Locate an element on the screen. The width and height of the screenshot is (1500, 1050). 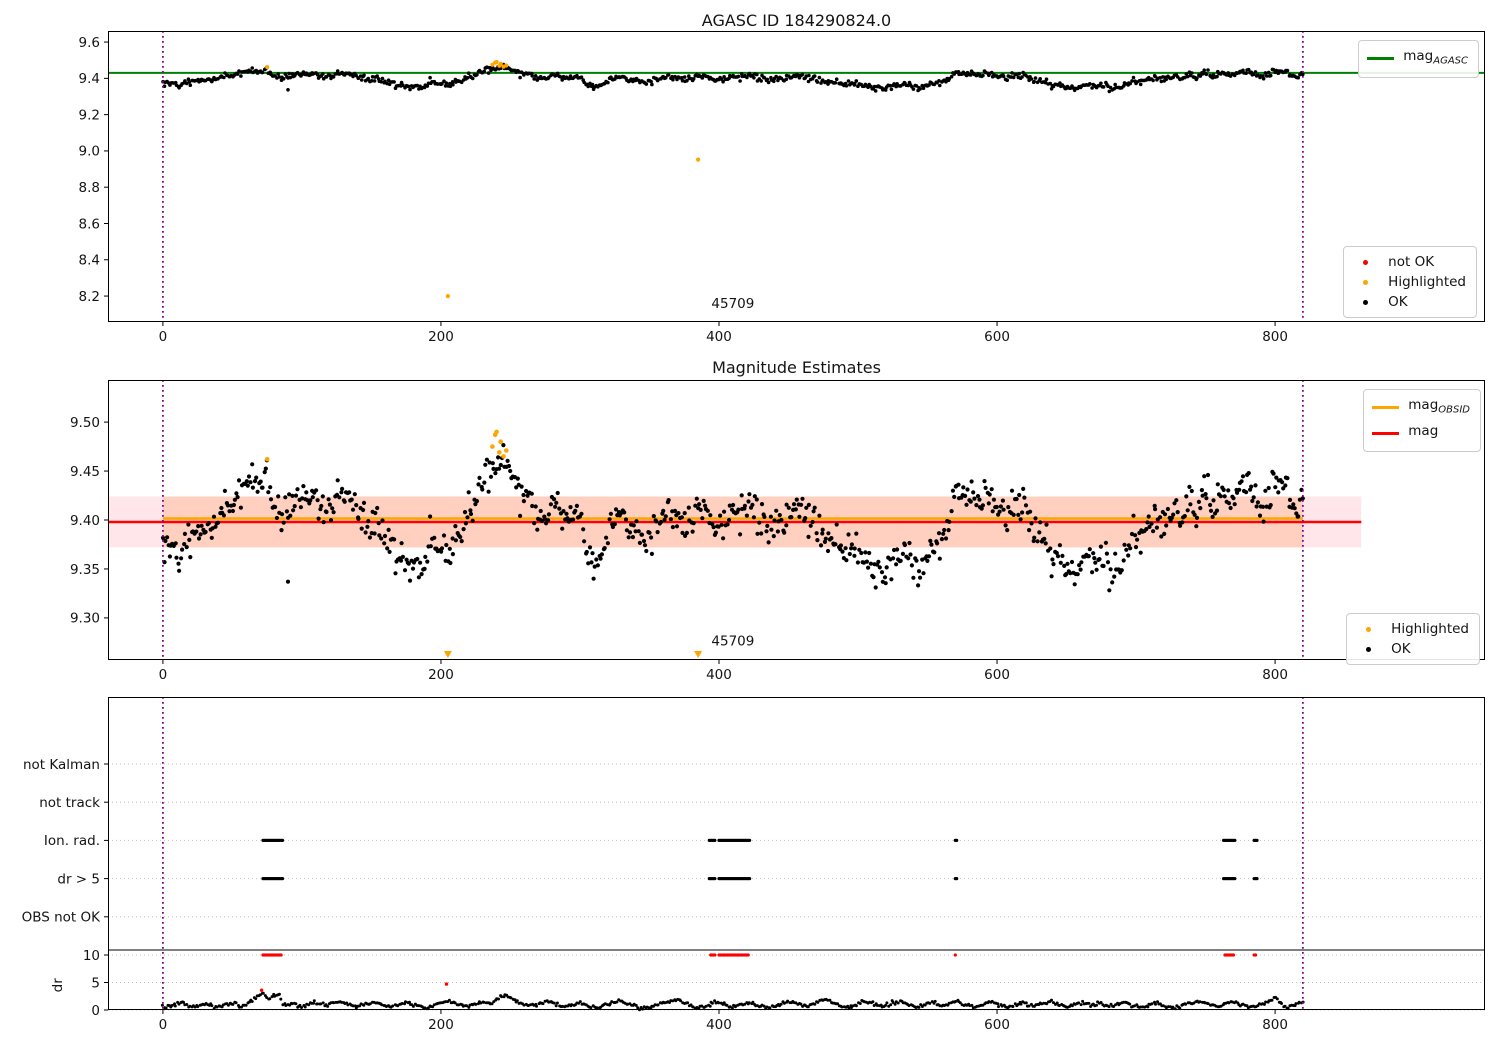
legend-mag-agasc: magAGASC is located at coordinates (1418, 59).